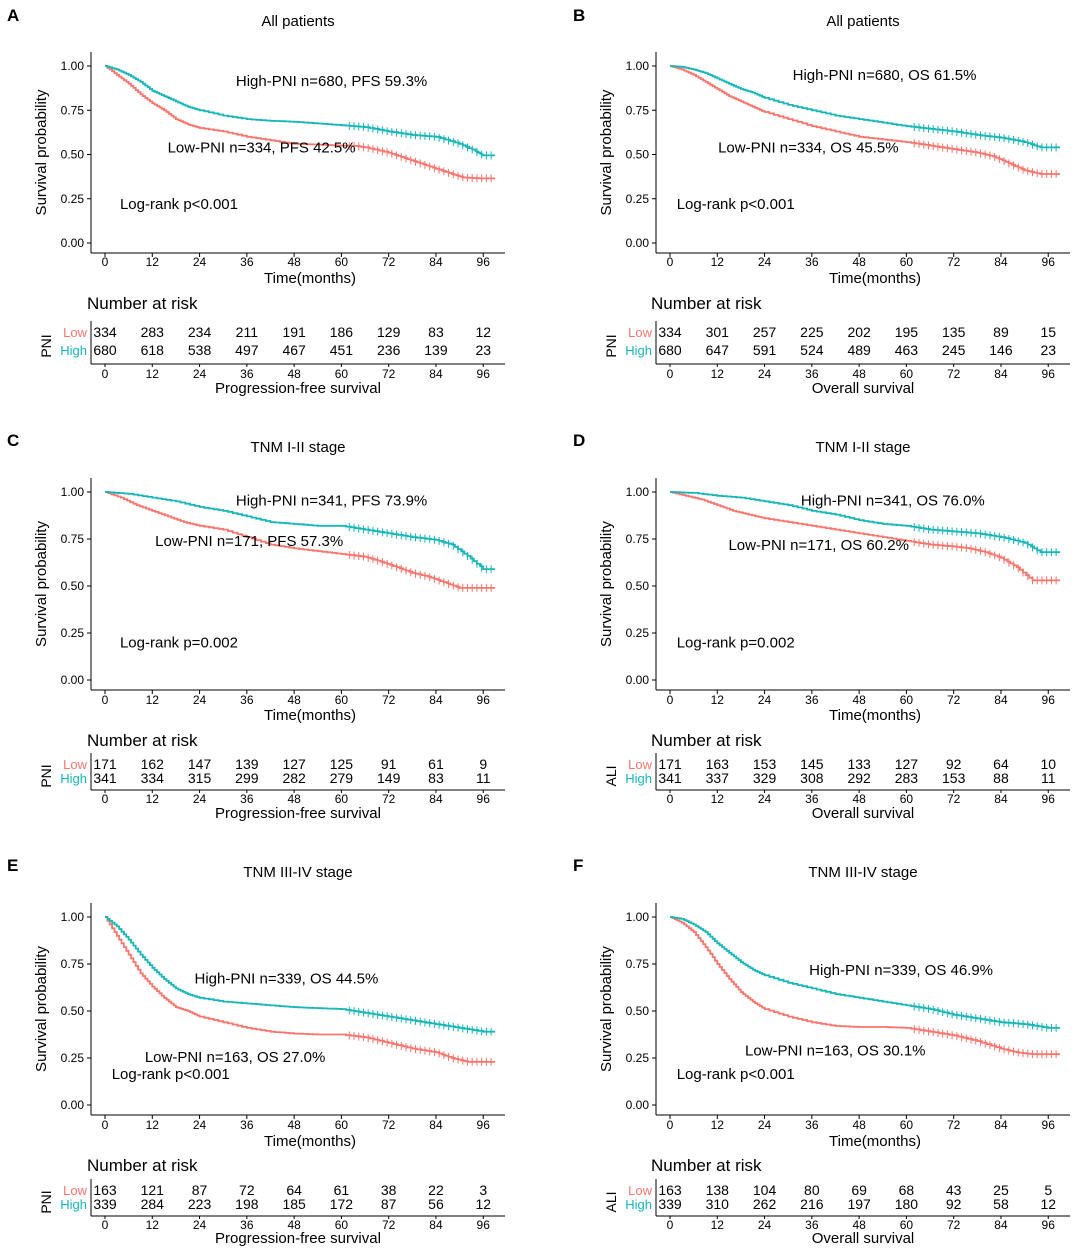 The height and width of the screenshot is (1254, 1084). Describe the element at coordinates (812, 778) in the screenshot. I see `risk-count-high: 308` at that location.